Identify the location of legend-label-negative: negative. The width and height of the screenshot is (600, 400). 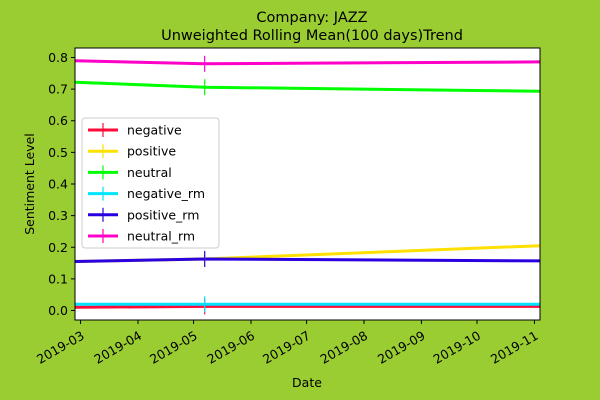
(154, 130).